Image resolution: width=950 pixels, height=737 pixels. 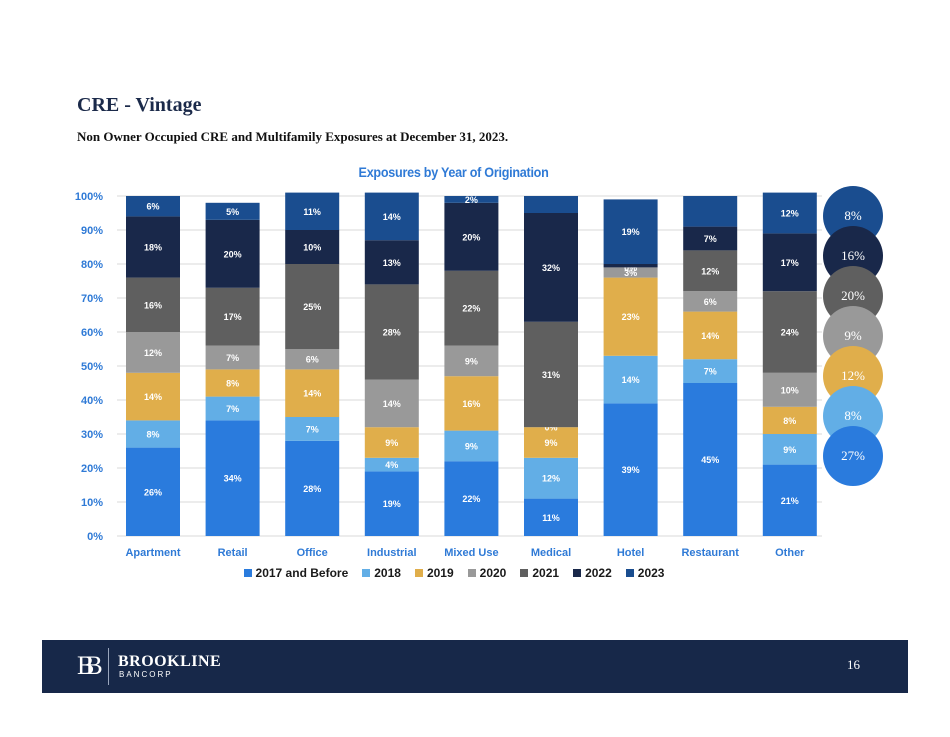 What do you see at coordinates (92, 503) in the screenshot?
I see `y-tick-label: 10%` at bounding box center [92, 503].